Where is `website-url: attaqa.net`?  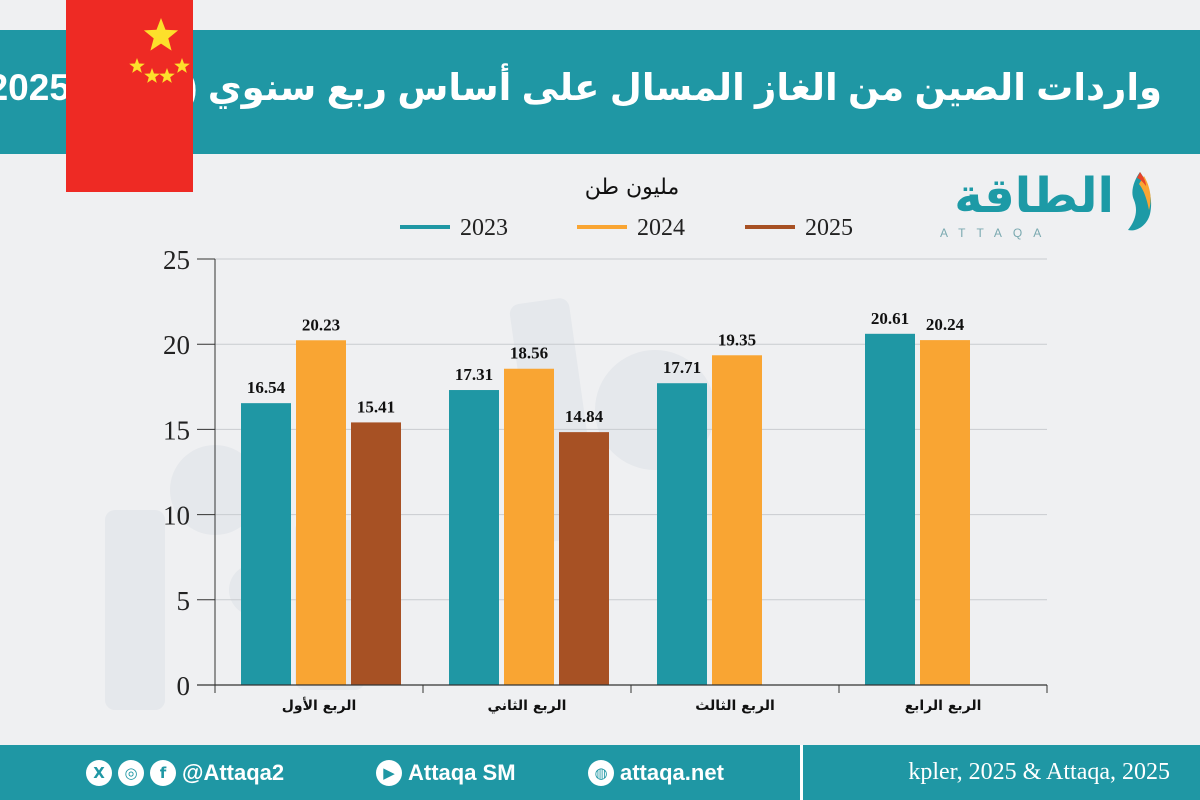 website-url: attaqa.net is located at coordinates (672, 772).